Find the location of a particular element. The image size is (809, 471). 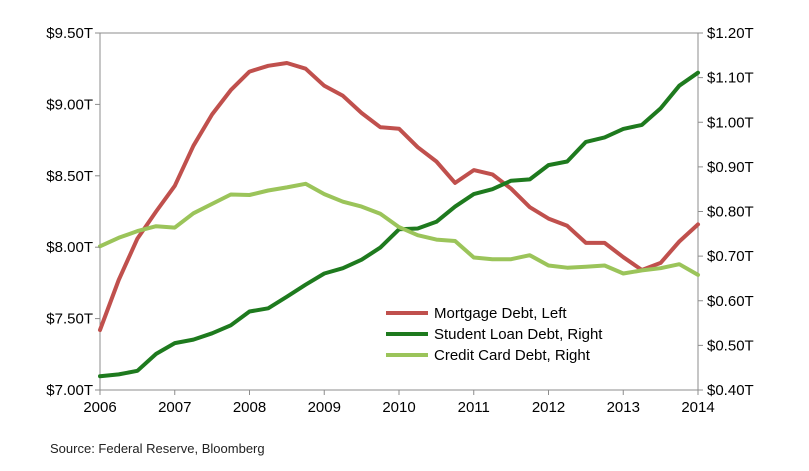

x-tick-label: 2014 is located at coordinates (697, 407).